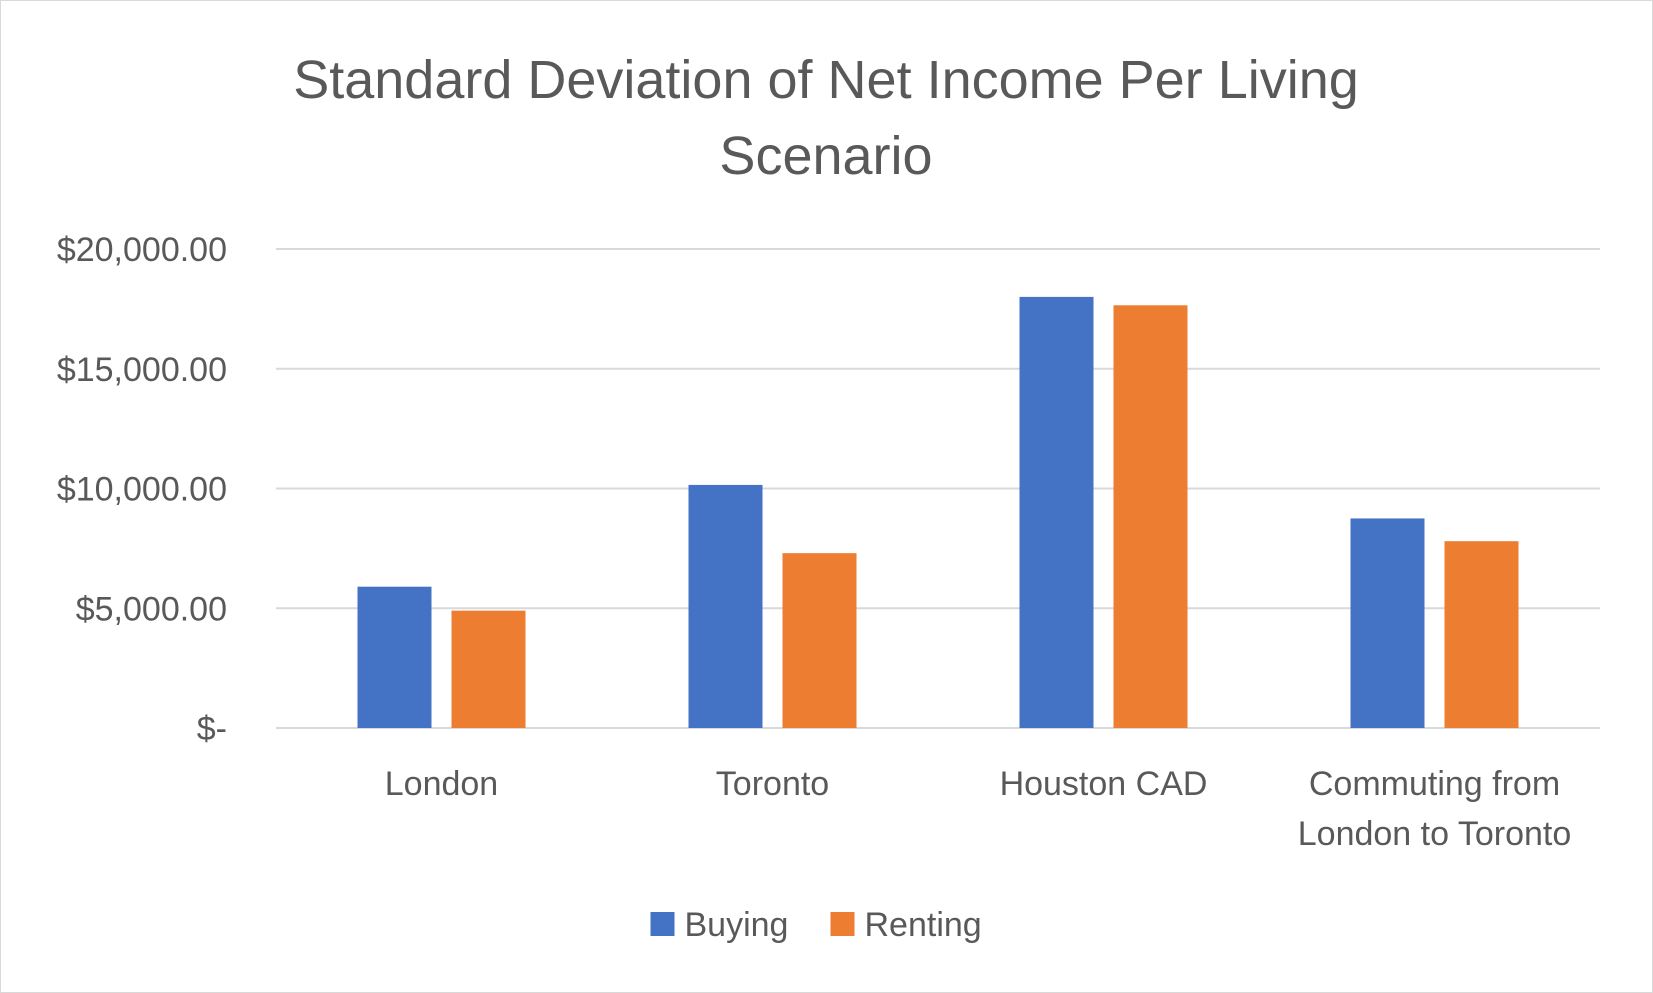 The width and height of the screenshot is (1653, 993). Describe the element at coordinates (151, 609) in the screenshot. I see `y-tick-label: $5,000.00` at that location.